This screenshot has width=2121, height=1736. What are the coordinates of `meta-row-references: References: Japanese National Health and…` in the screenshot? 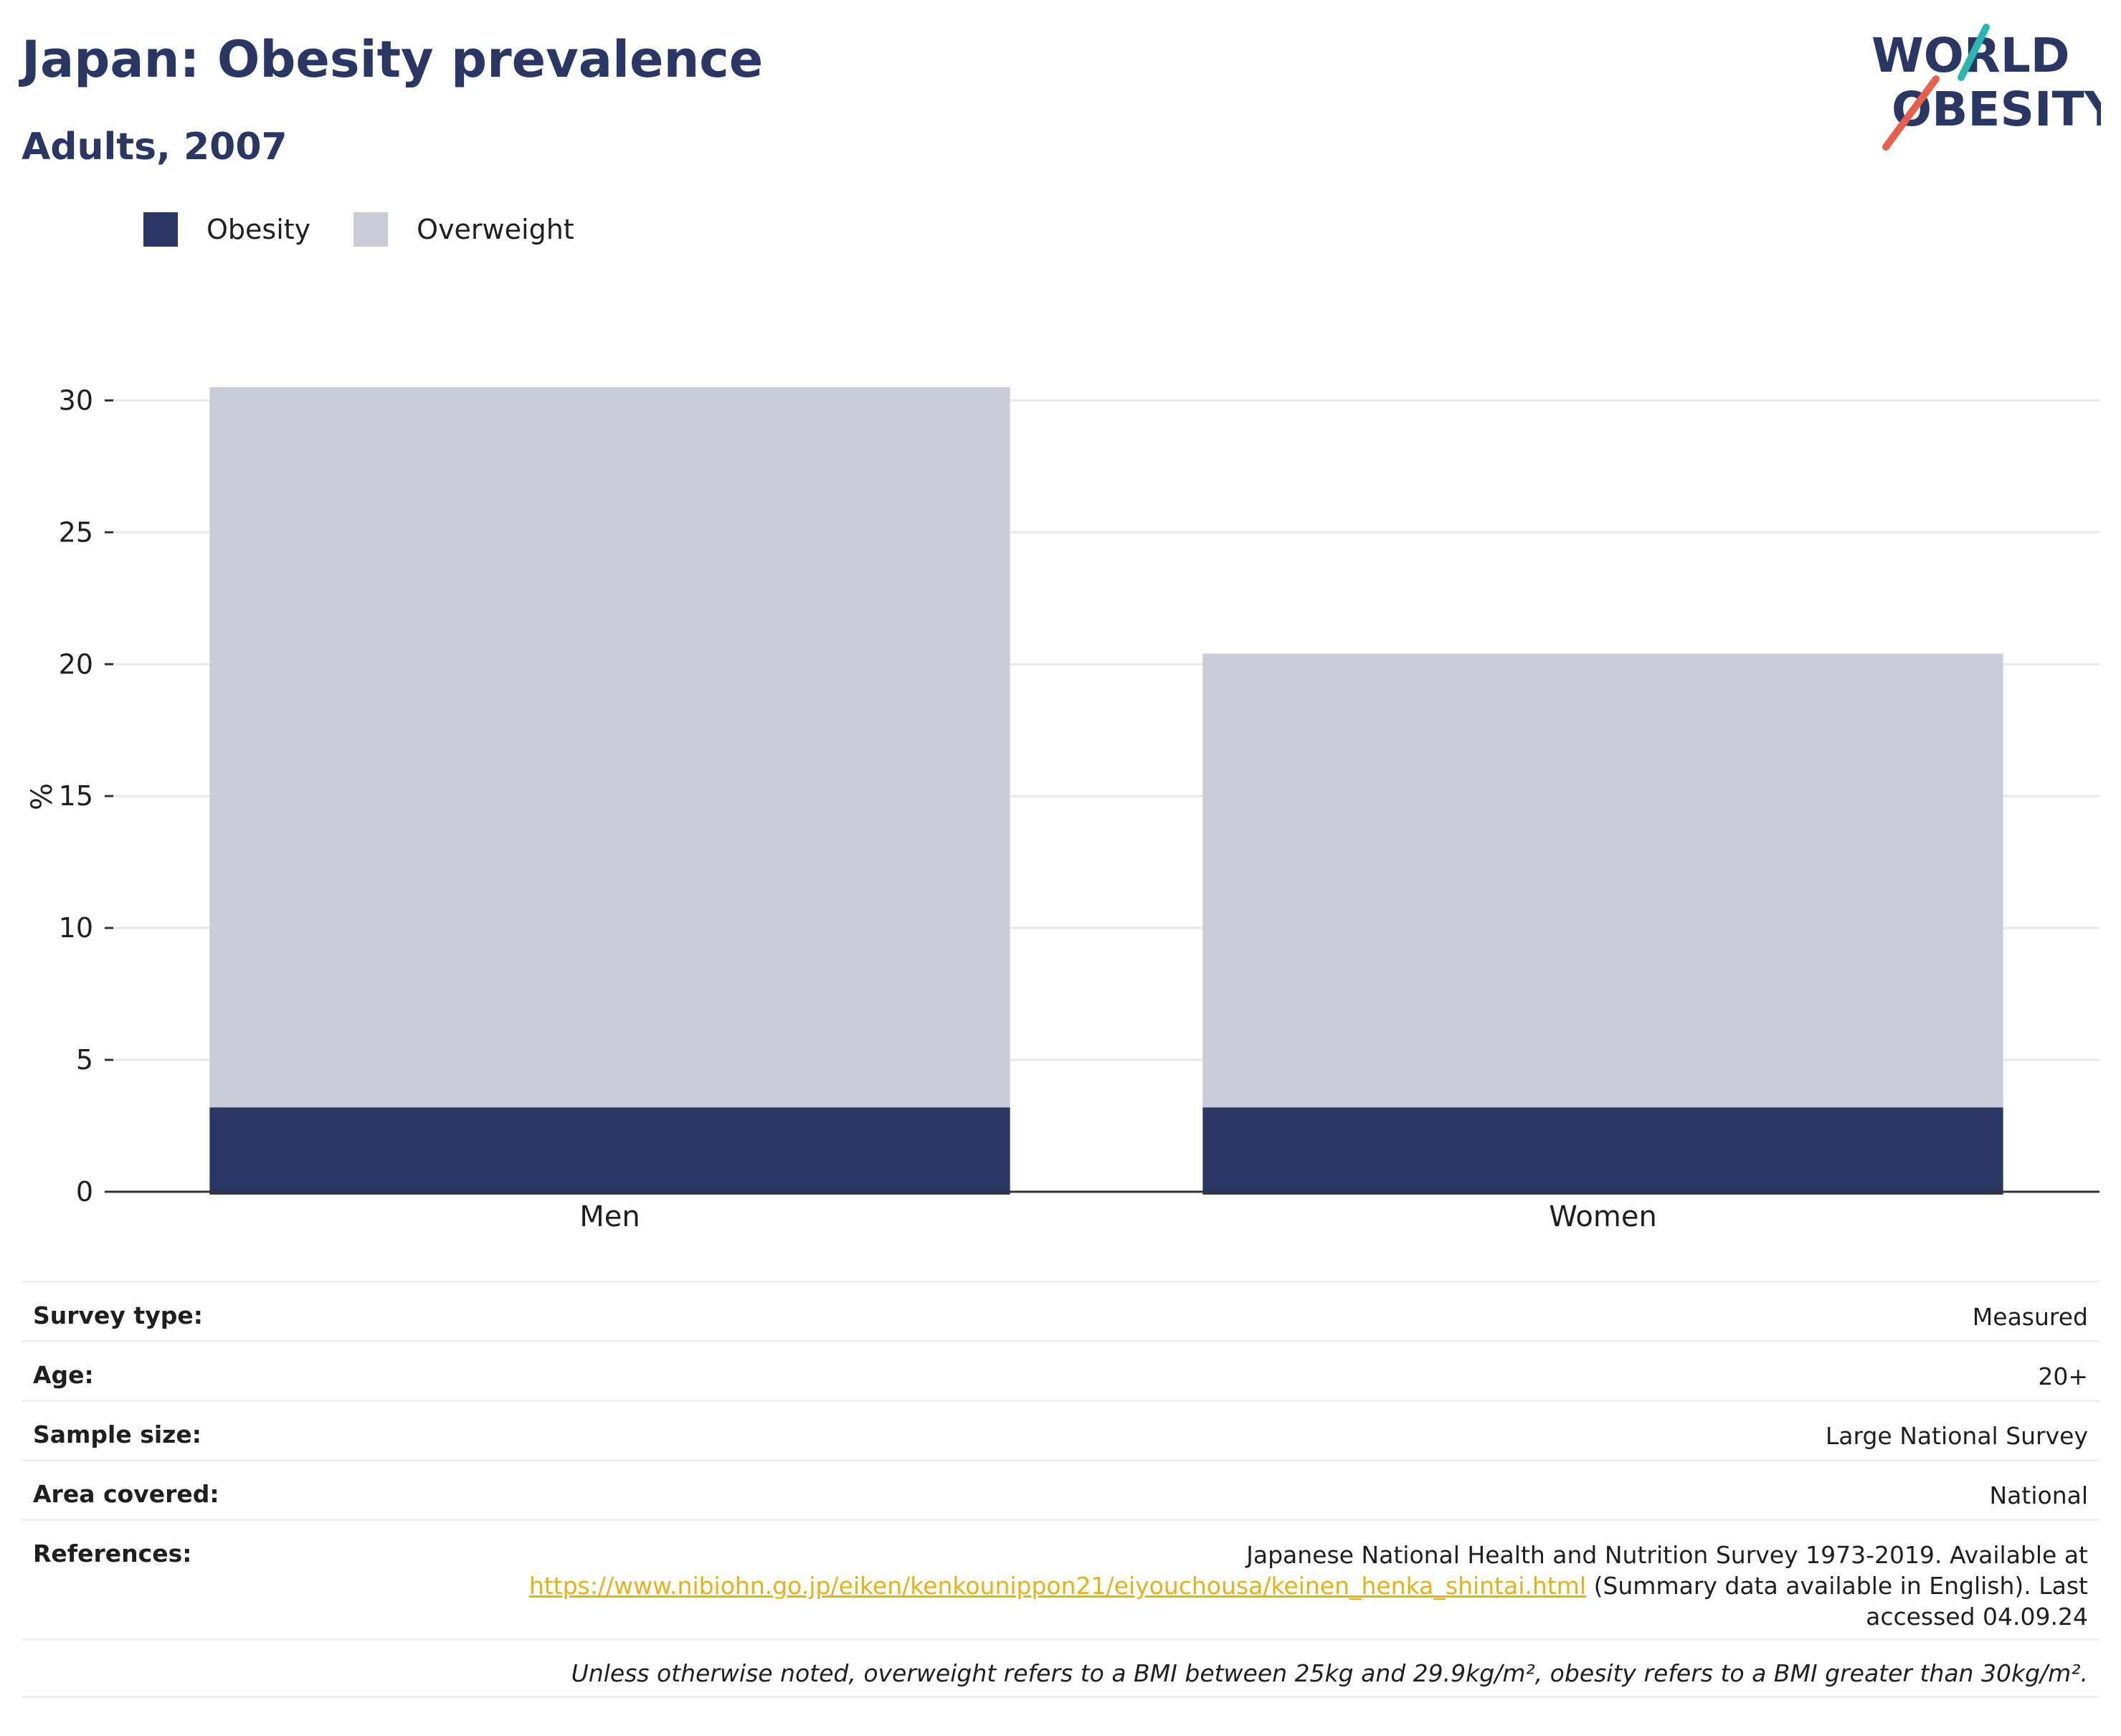 It's located at (1060, 1579).